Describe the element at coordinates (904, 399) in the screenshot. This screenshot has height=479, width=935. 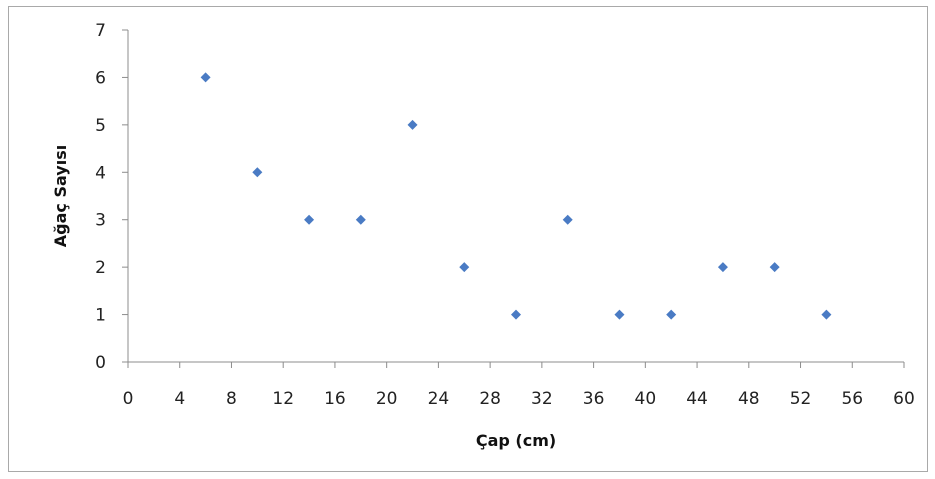
I see `x-tick-label: 60` at that location.